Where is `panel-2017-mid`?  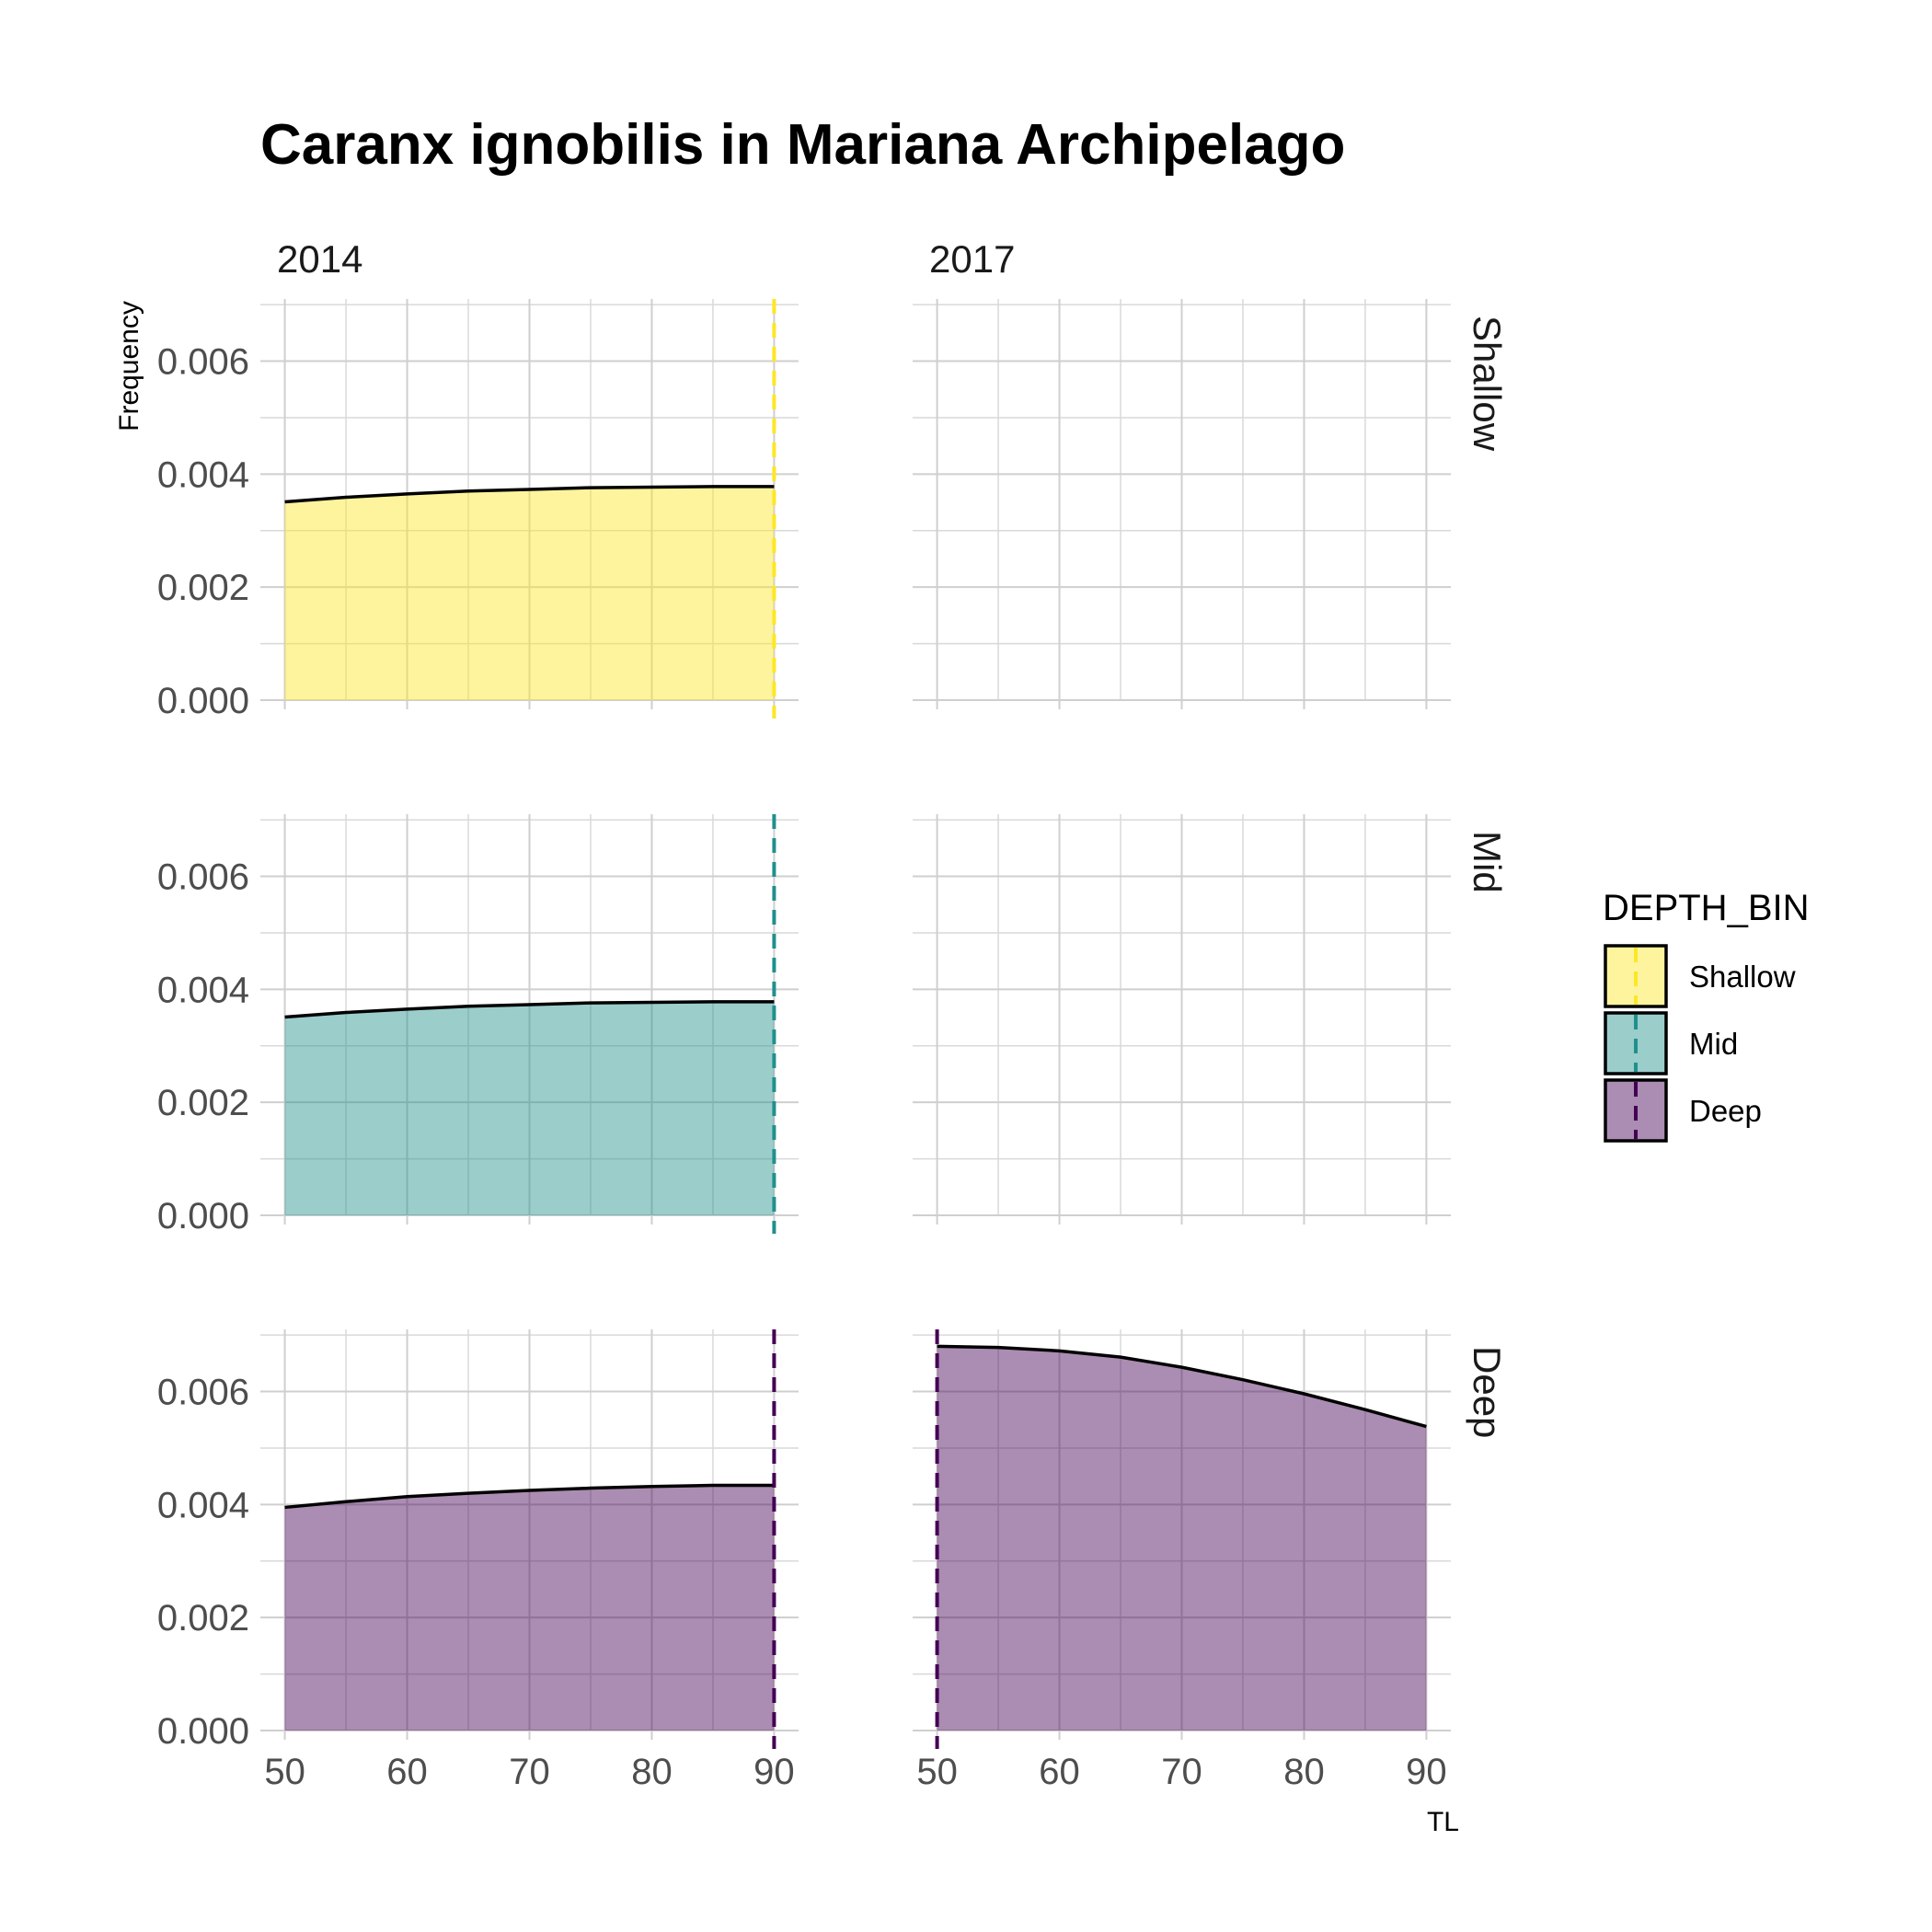
panel-2017-mid is located at coordinates (1182, 1020).